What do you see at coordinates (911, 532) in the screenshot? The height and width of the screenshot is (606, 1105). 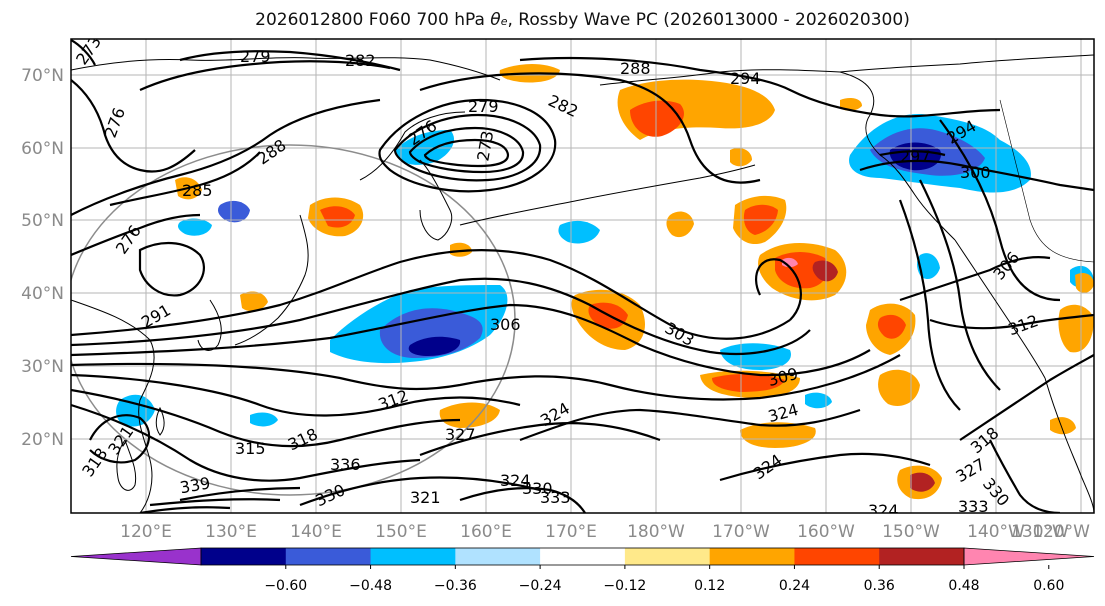 I see `lon-label-150w: 150°W` at bounding box center [911, 532].